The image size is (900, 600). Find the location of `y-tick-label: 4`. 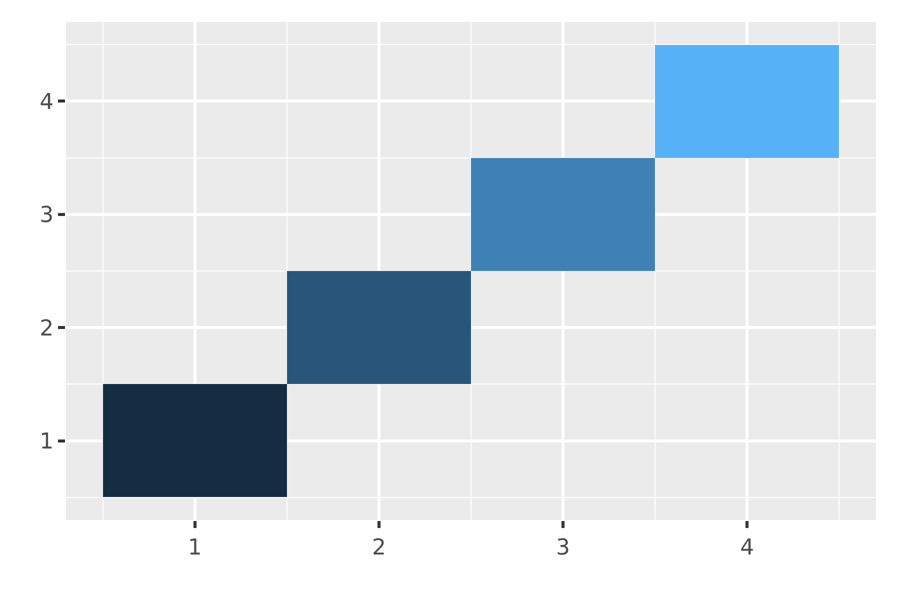

y-tick-label: 4 is located at coordinates (47, 102).